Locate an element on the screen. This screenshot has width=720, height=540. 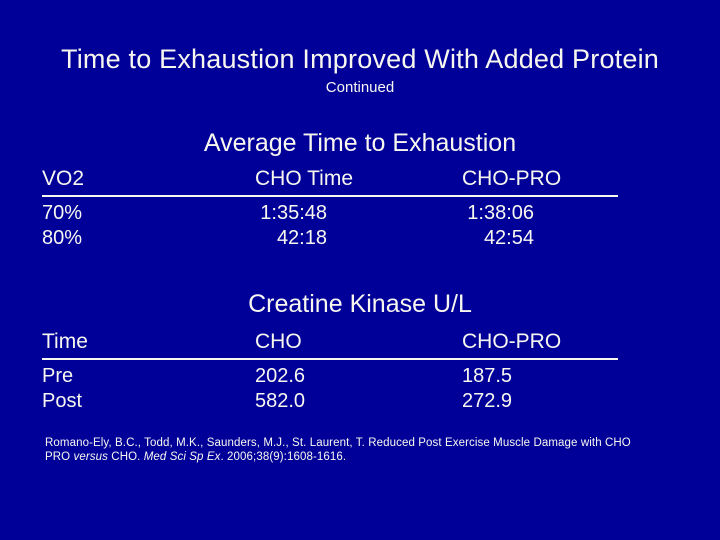
citation-line2-mid: CHO. is located at coordinates (126, 456).